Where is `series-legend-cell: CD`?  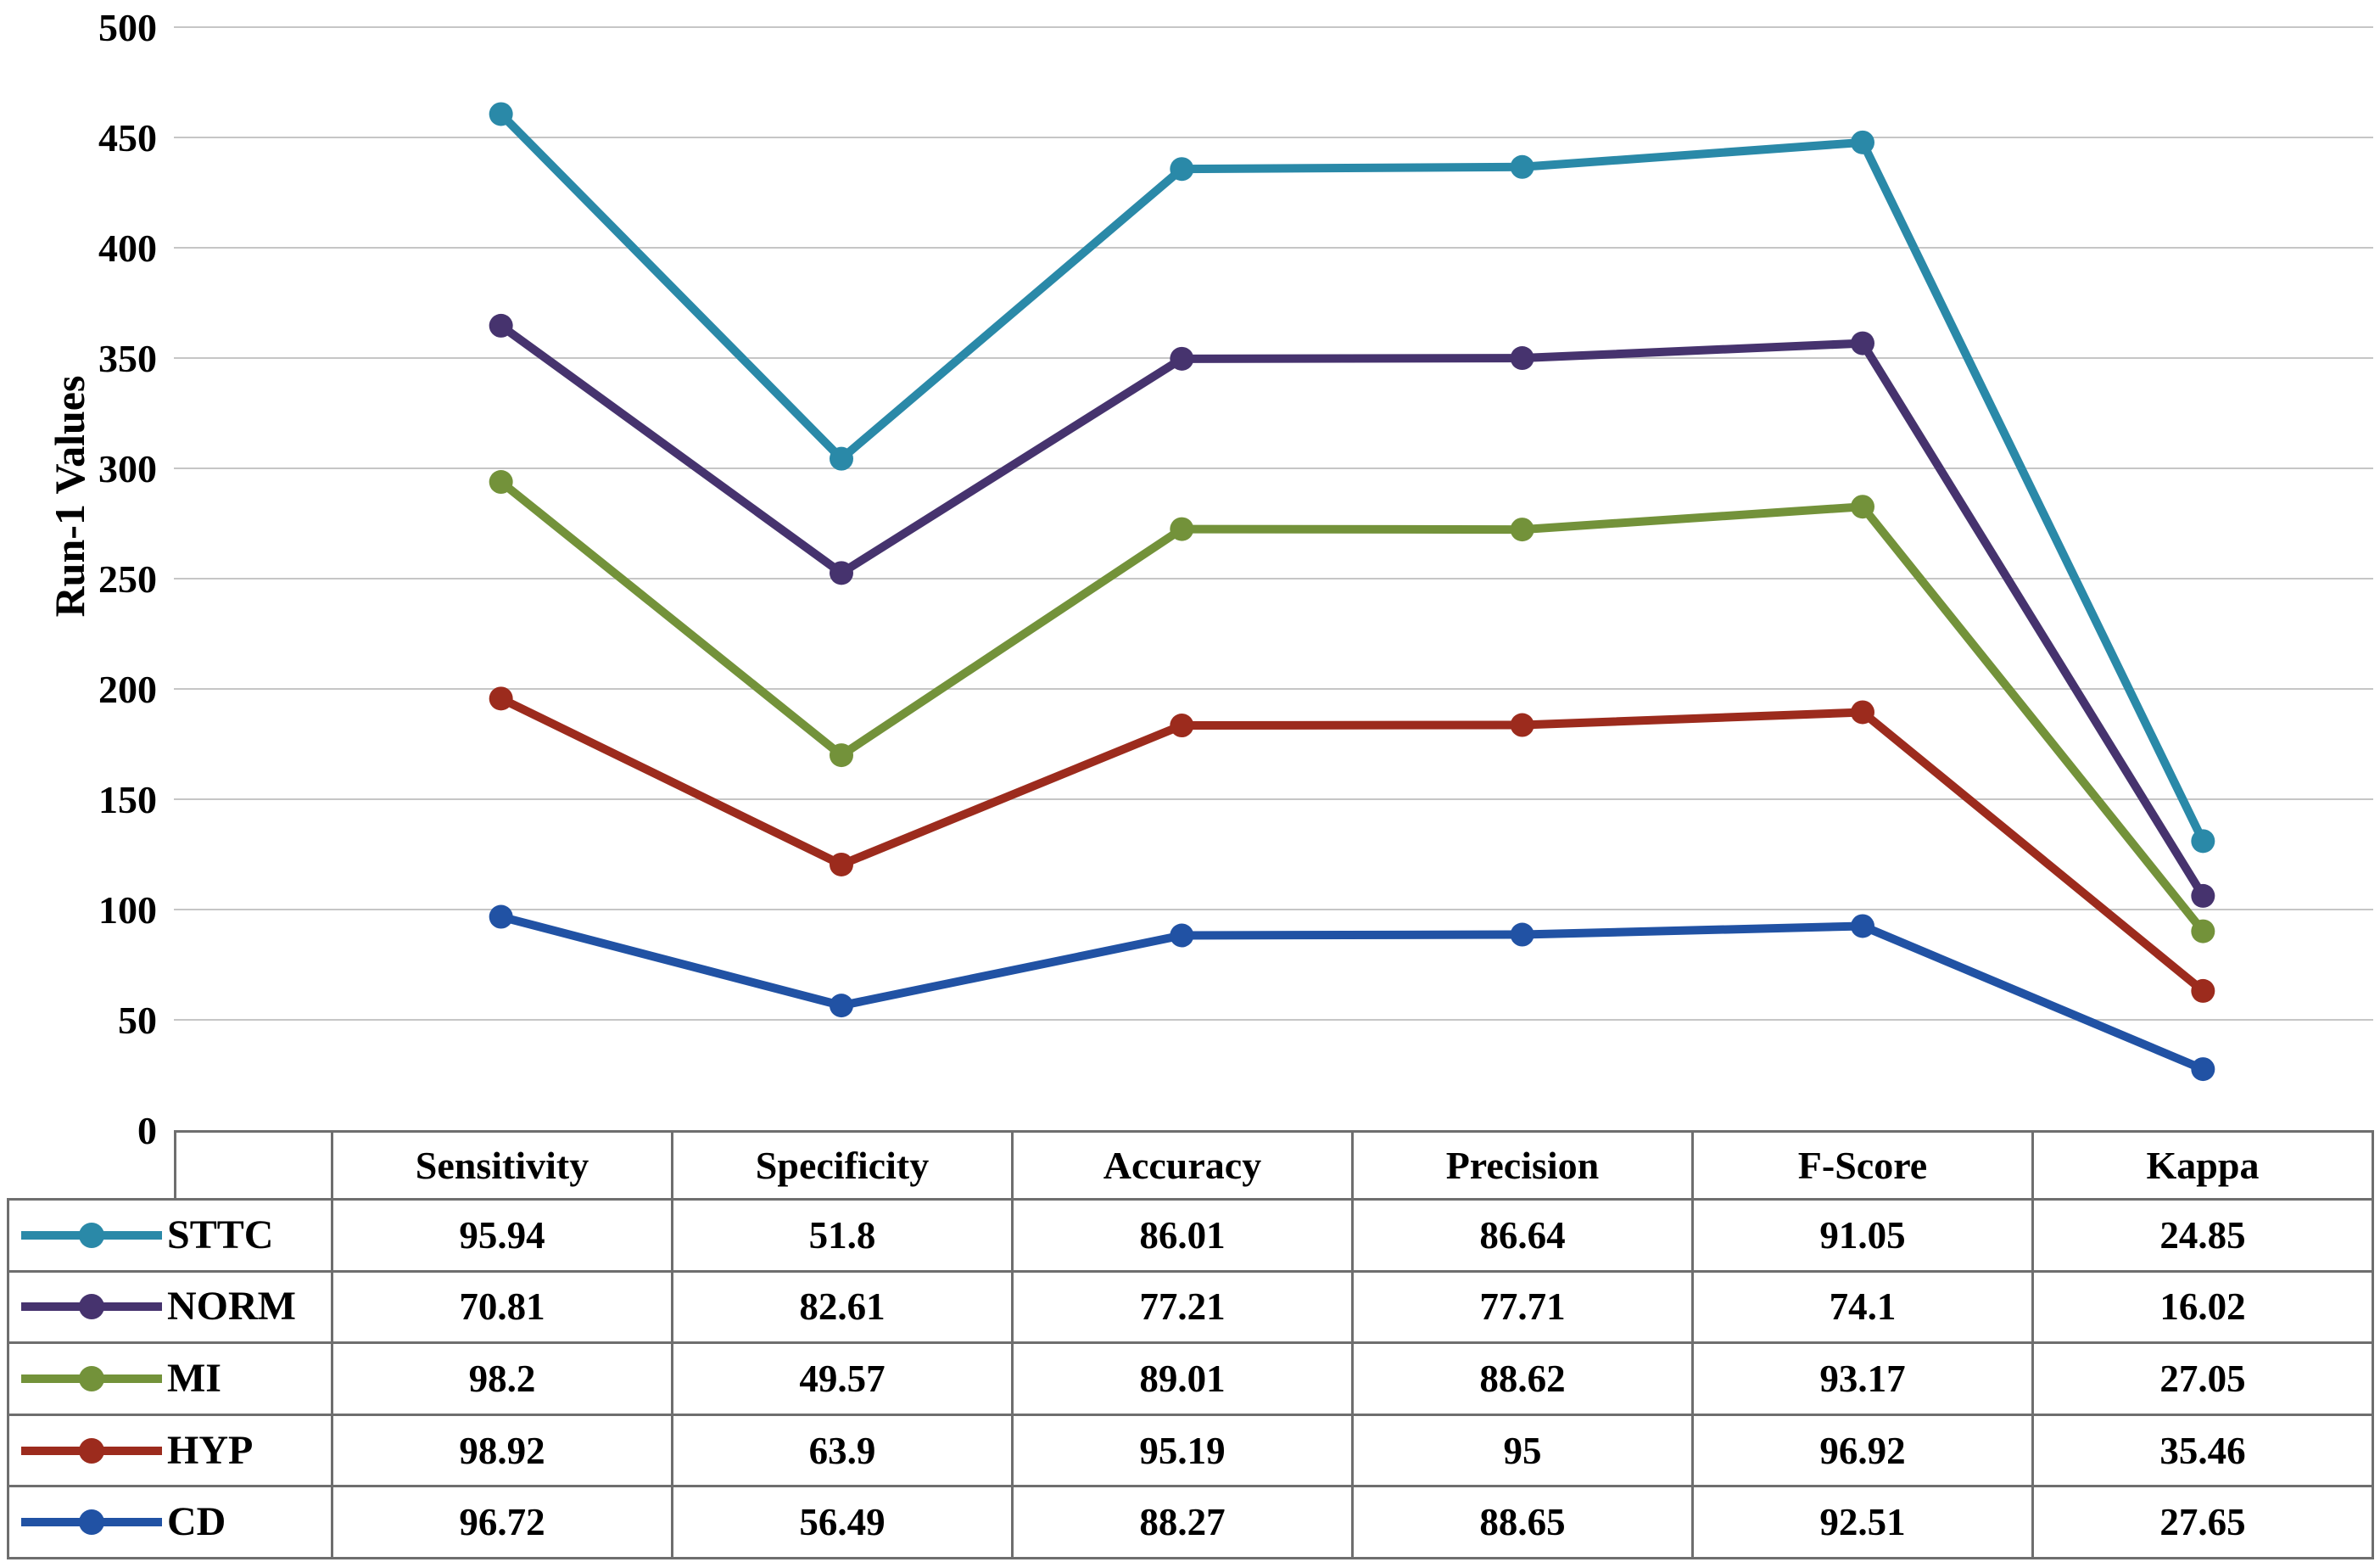 series-legend-cell: CD is located at coordinates (170, 1522).